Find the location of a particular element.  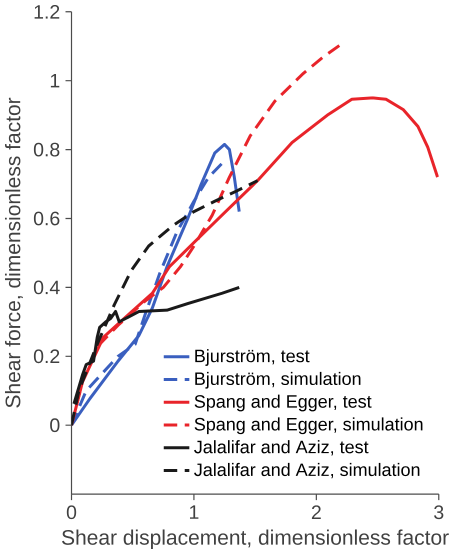

legend-label: Jalalifar and Aziz, simulation is located at coordinates (307, 470).